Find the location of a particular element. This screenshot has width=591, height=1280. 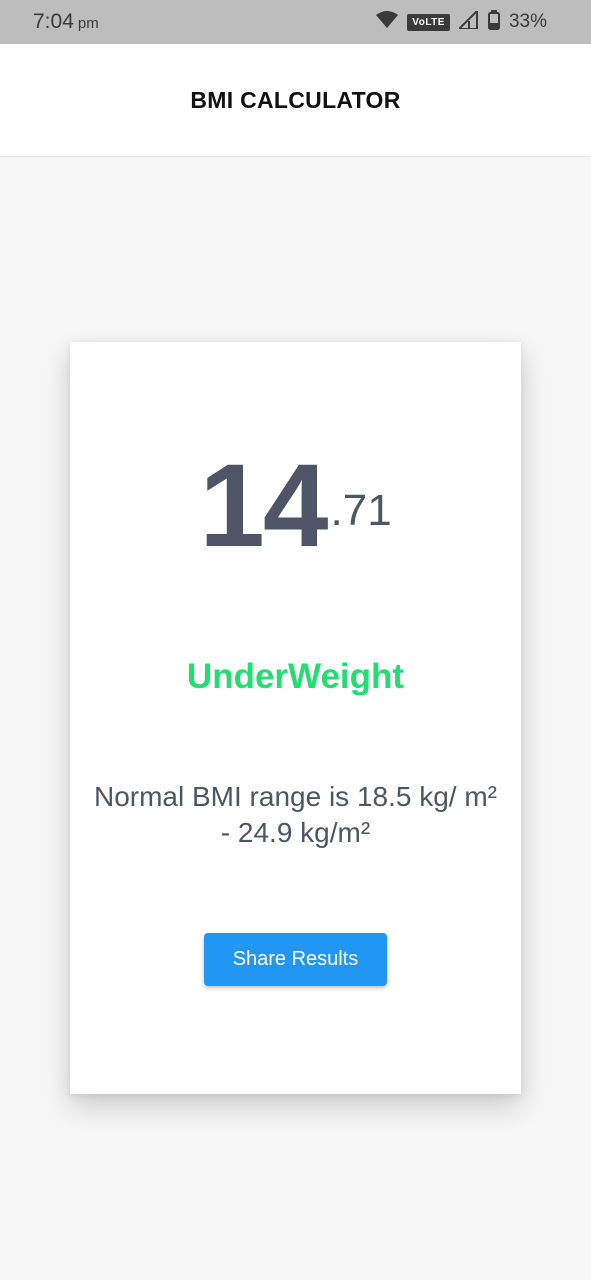

bmi-value: 14 .71 is located at coordinates (295, 506).